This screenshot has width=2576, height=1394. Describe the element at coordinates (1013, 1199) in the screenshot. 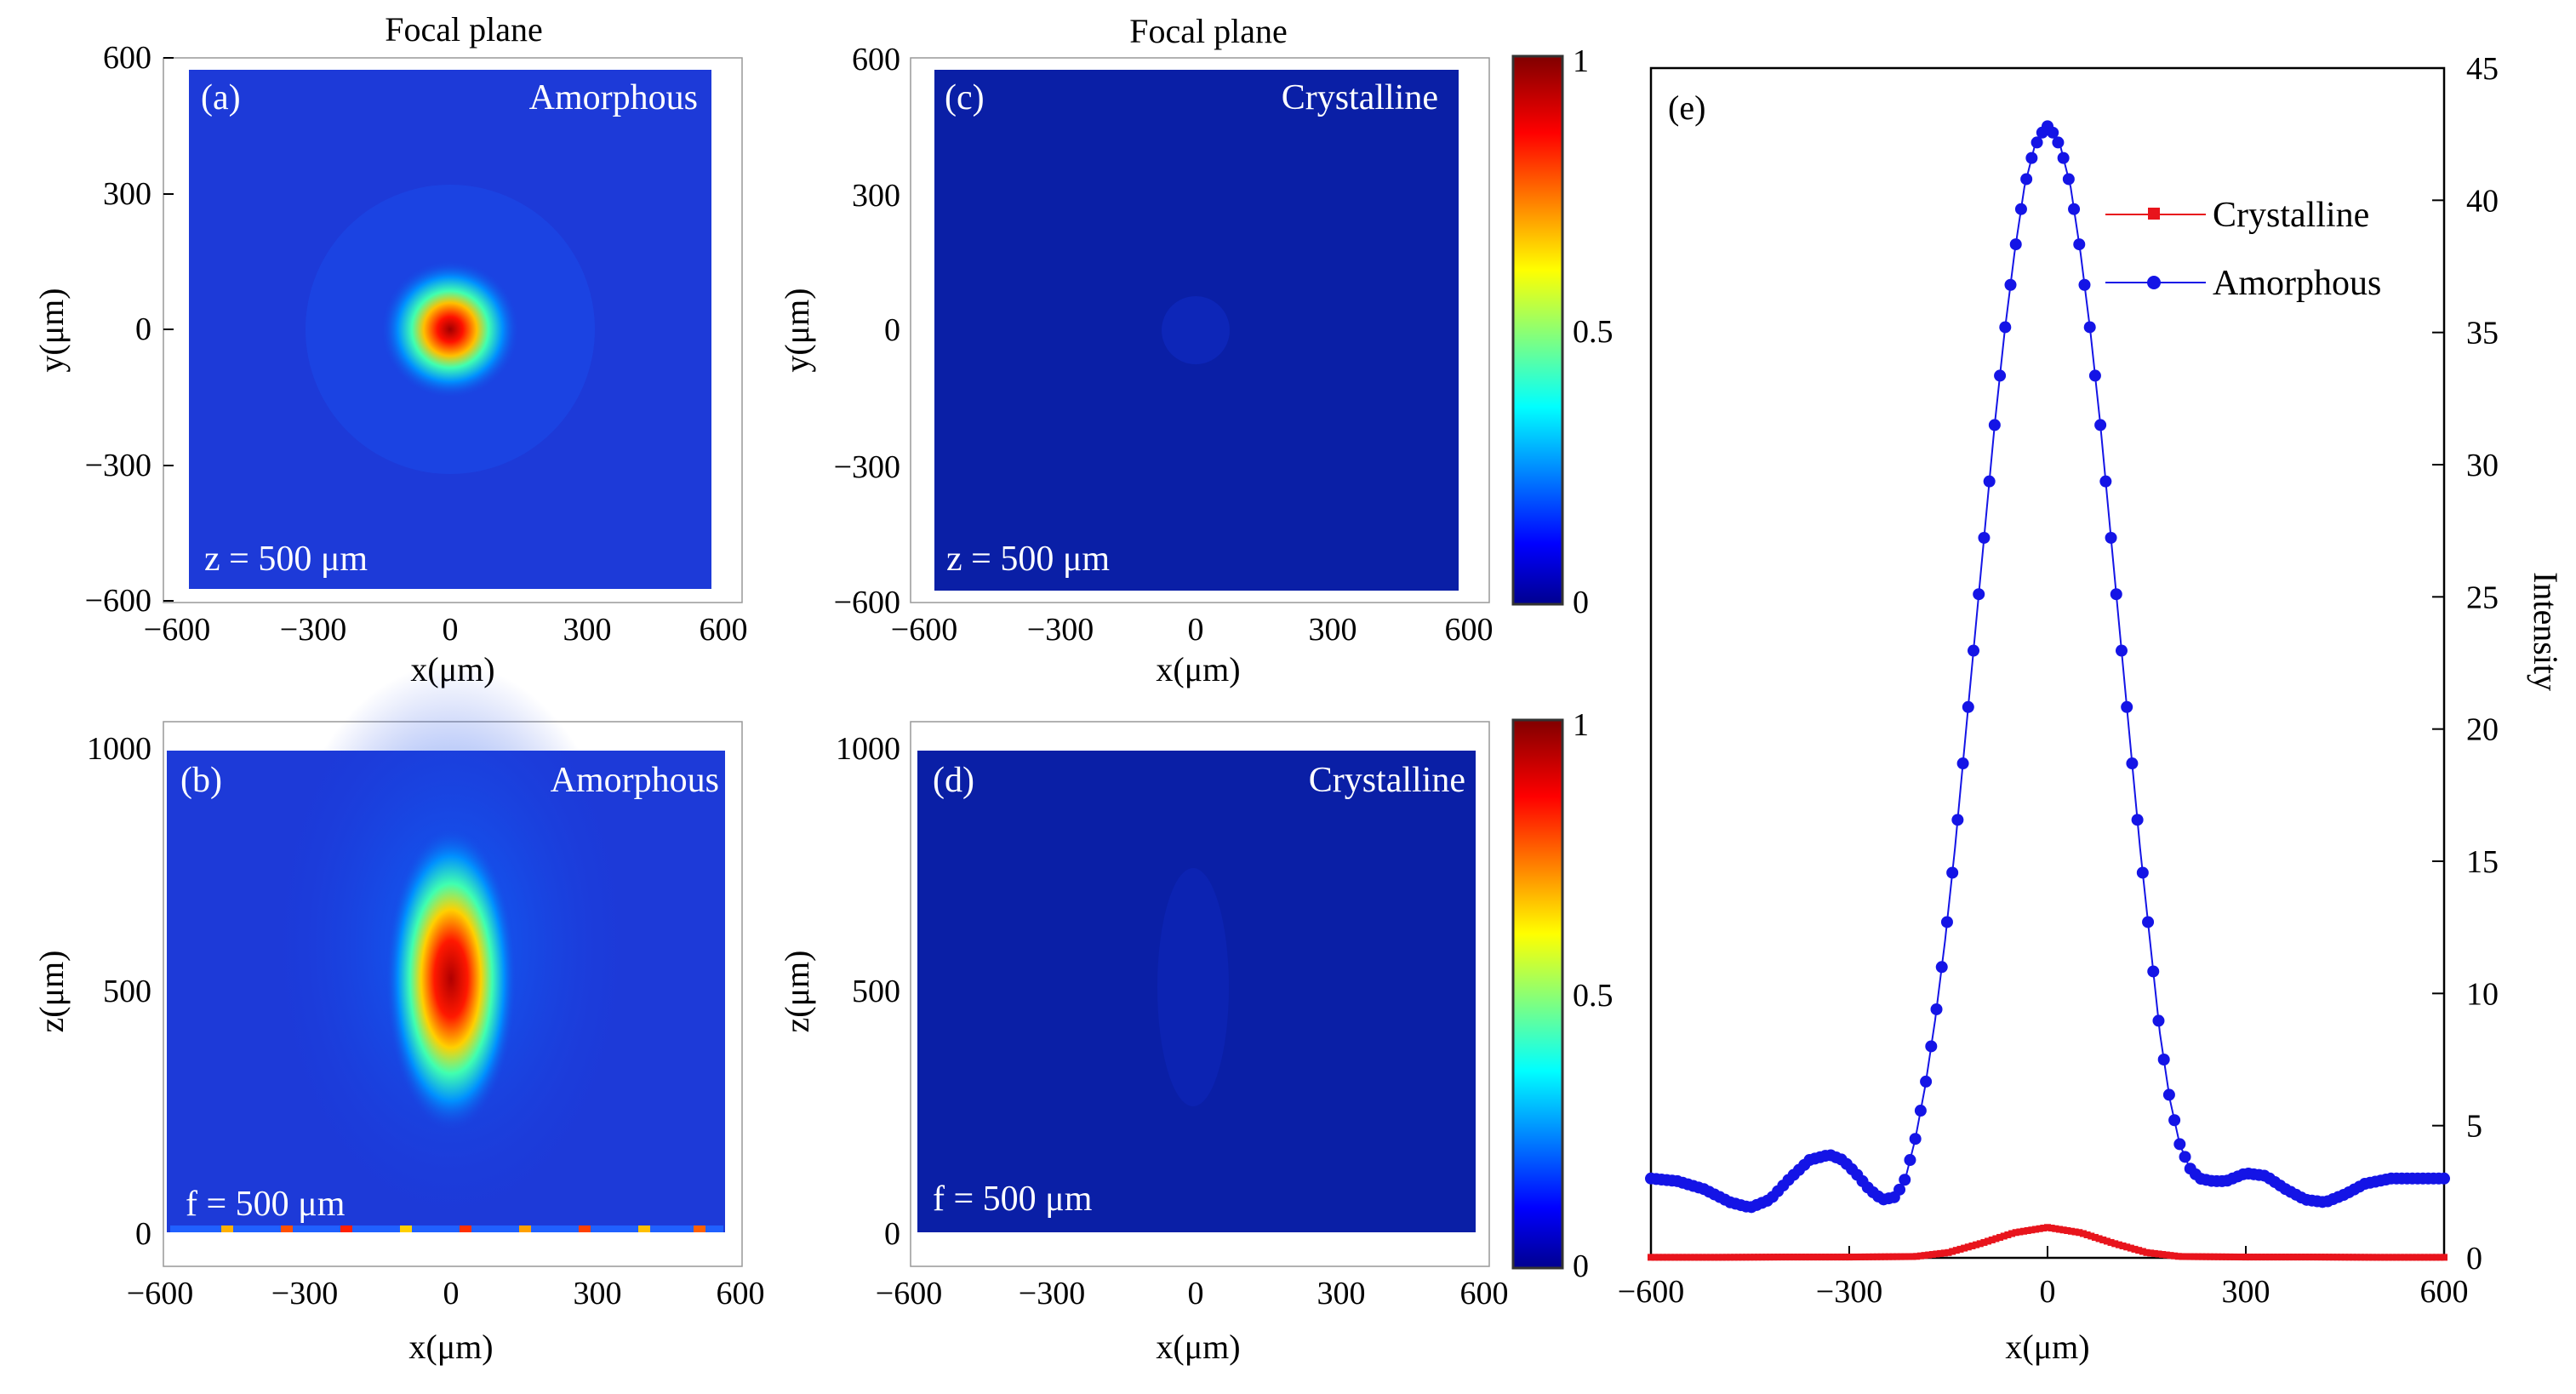

I see `panel-d-plane-note: f = 500 μm` at that location.